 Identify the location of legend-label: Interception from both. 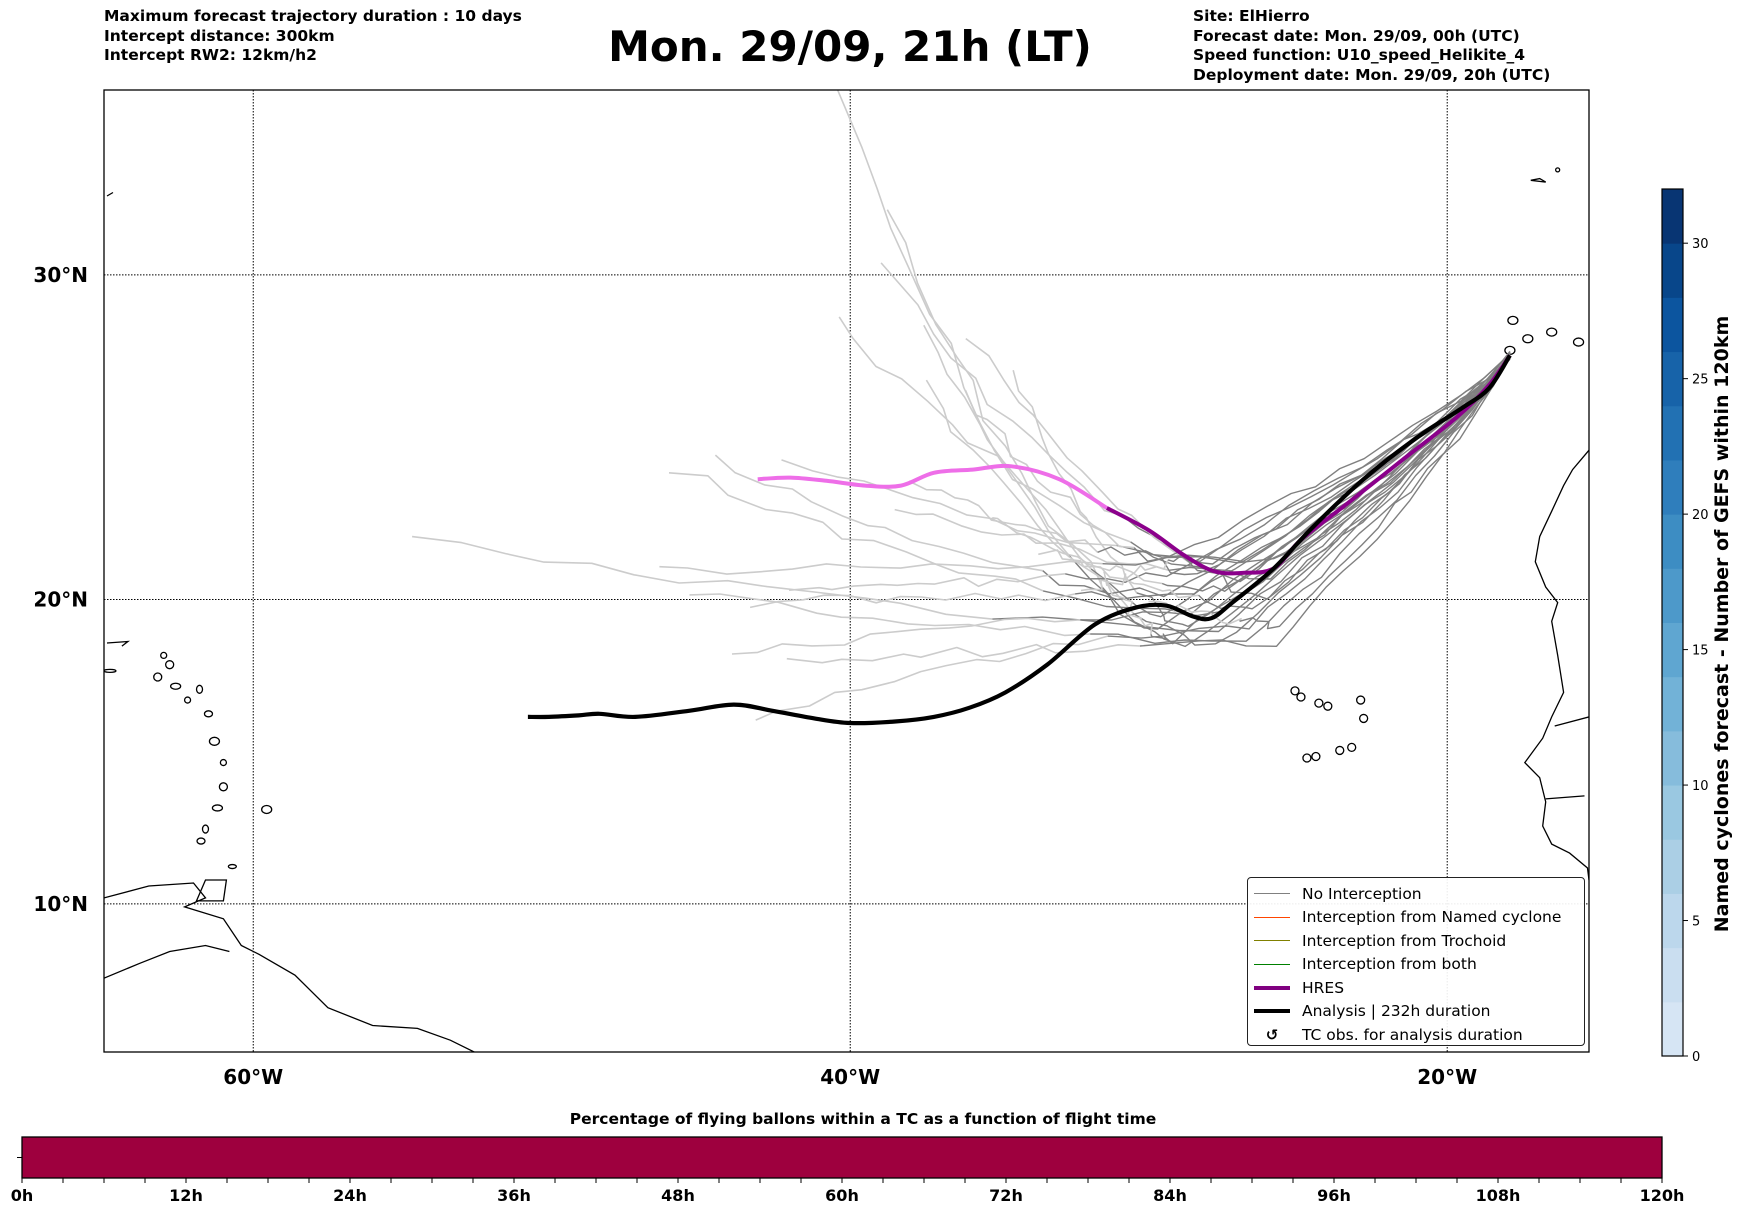
(1389, 964).